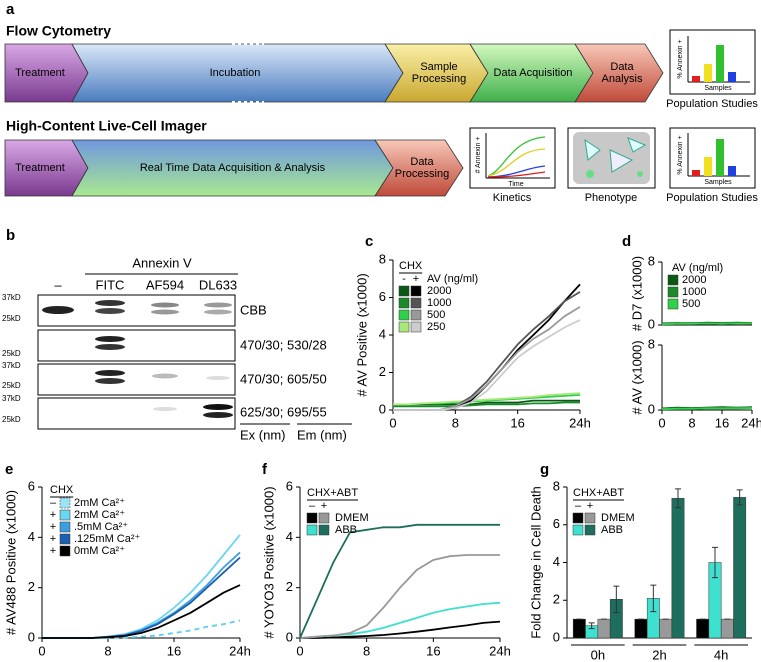 The height and width of the screenshot is (662, 761). What do you see at coordinates (697, 268) in the screenshot?
I see `legend-header: AV (ng/ml)` at bounding box center [697, 268].